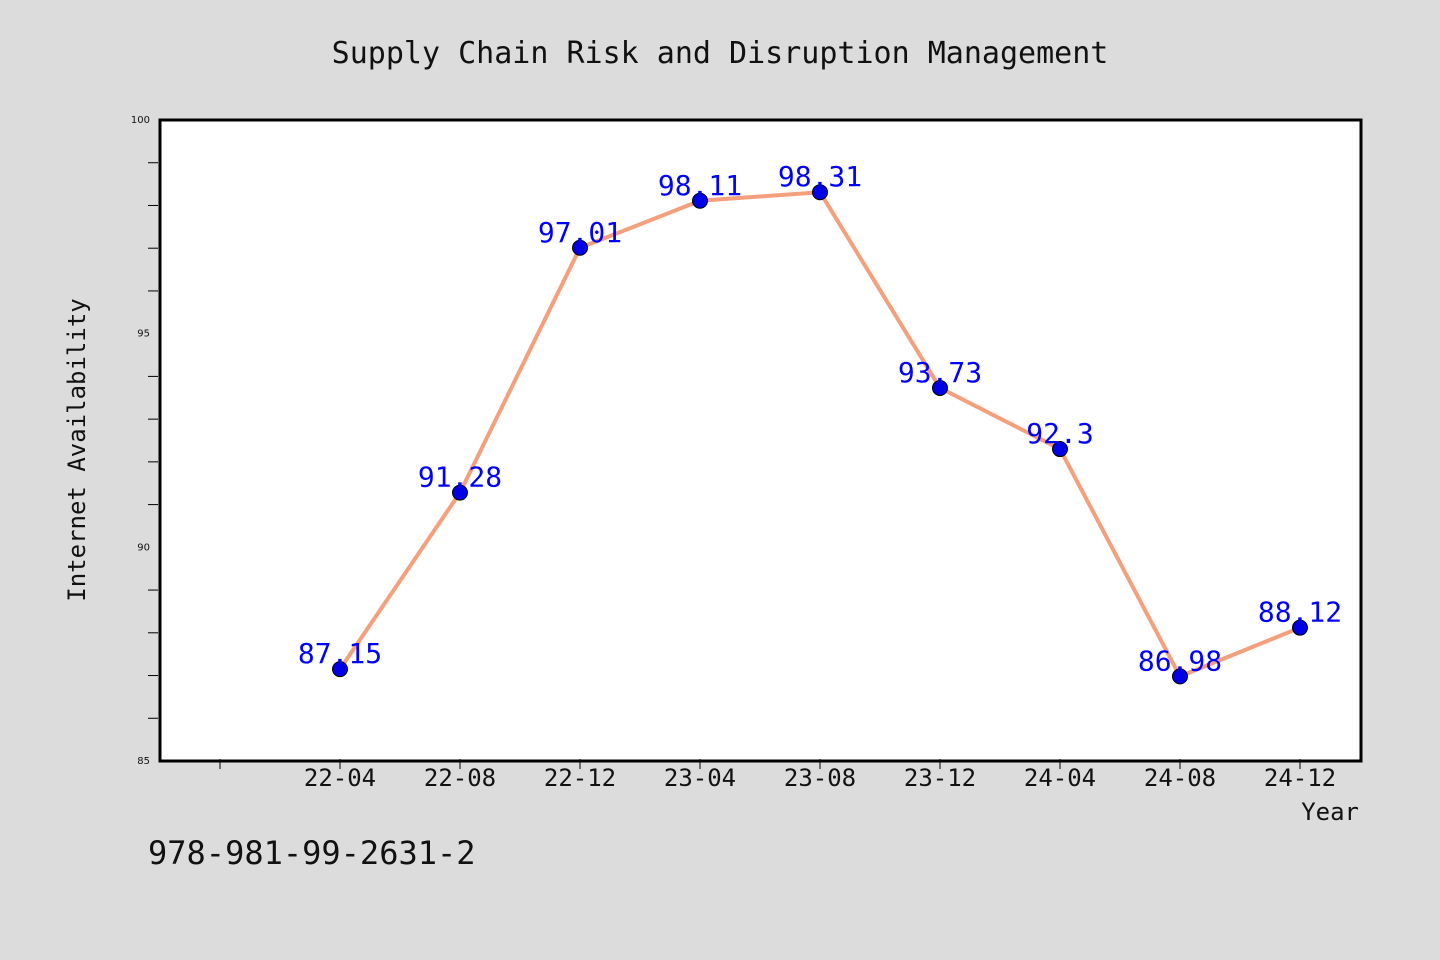 This screenshot has width=1440, height=960. Describe the element at coordinates (940, 778) in the screenshot. I see `x-tick-label: 23-12` at that location.